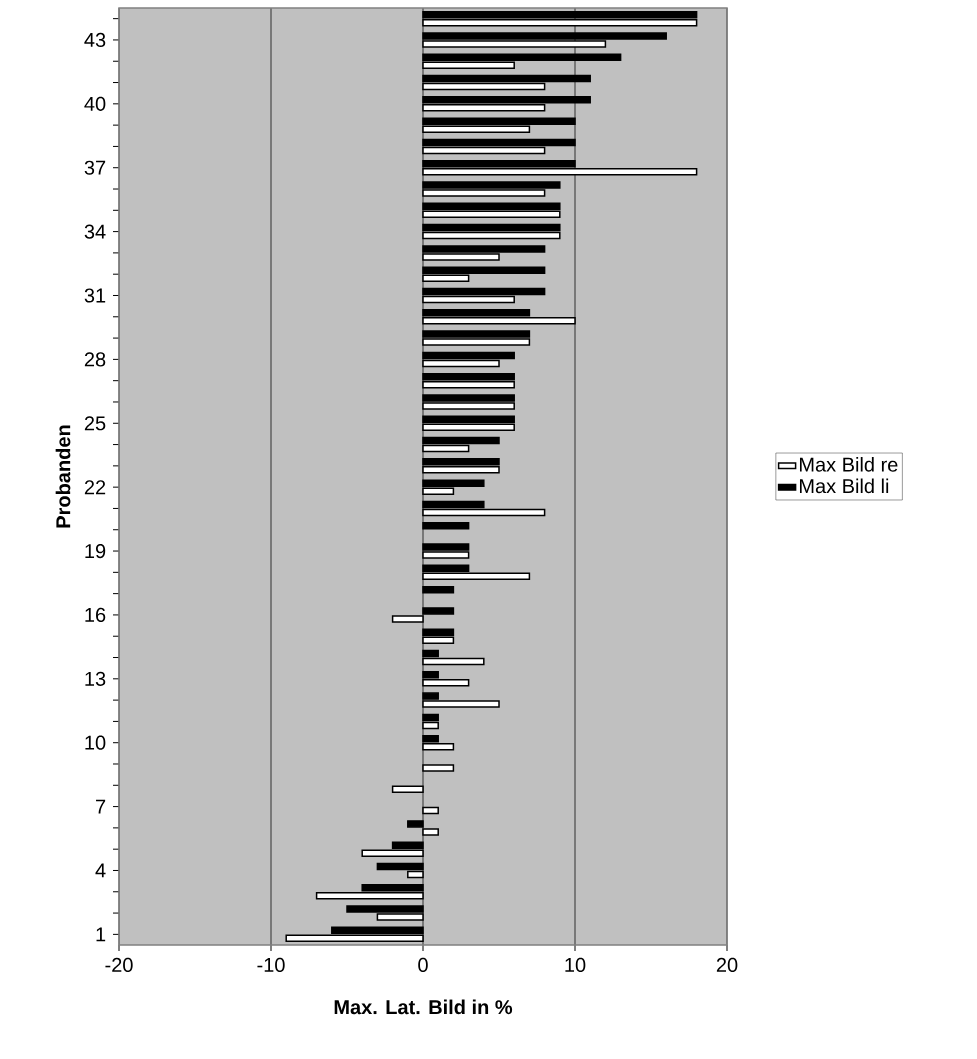 The height and width of the screenshot is (1059, 977). Describe the element at coordinates (844, 486) in the screenshot. I see `legend-label: Max Bild li` at that location.